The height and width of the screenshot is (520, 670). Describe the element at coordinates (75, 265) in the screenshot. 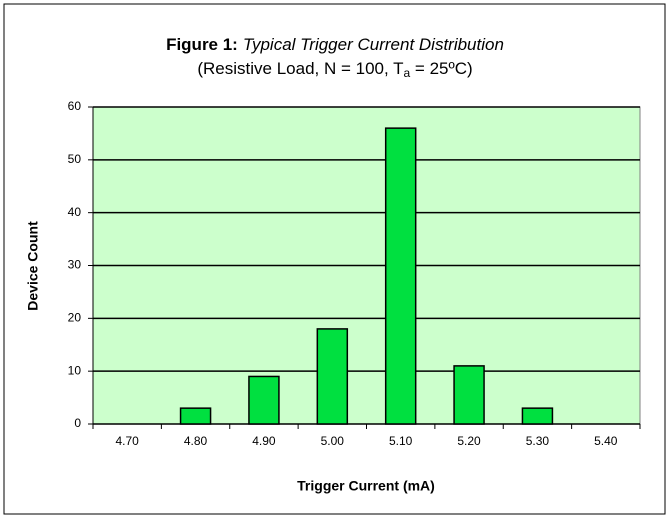

I see `y-tick-label: 30` at that location.